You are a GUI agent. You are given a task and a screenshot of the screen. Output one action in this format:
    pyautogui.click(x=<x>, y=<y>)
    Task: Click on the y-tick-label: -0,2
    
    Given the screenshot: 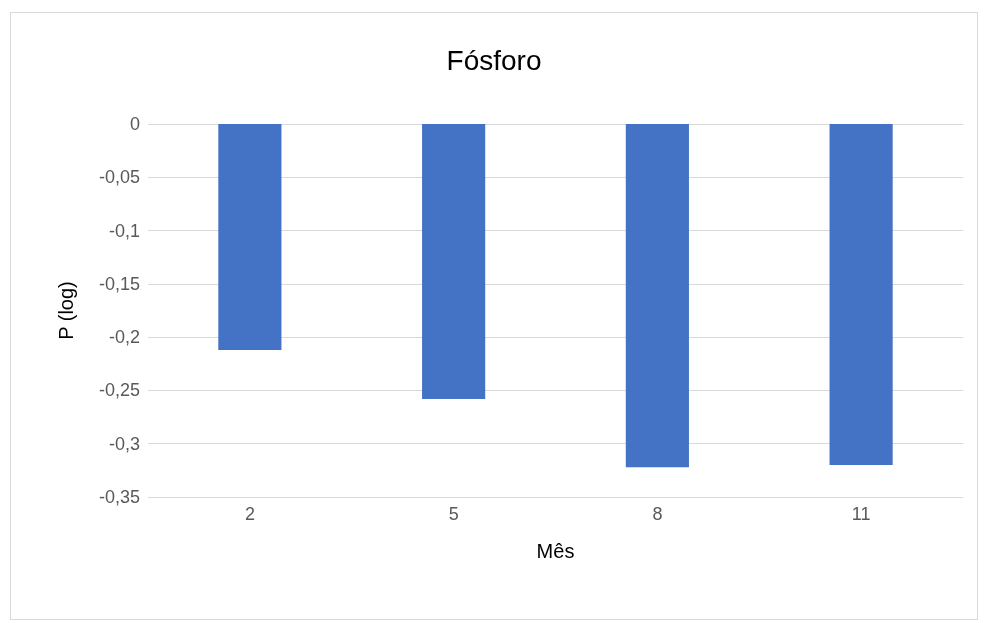 What is the action you would take?
    pyautogui.click(x=124, y=337)
    